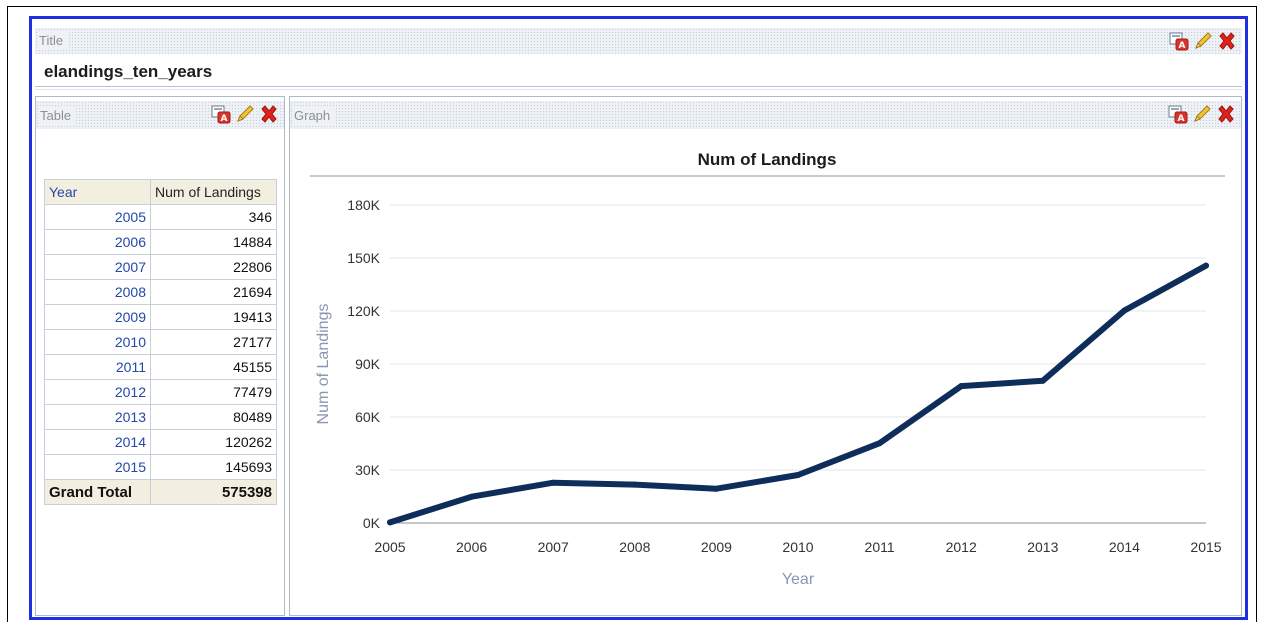  What do you see at coordinates (97, 267) in the screenshot?
I see `year-cell: 2007` at bounding box center [97, 267].